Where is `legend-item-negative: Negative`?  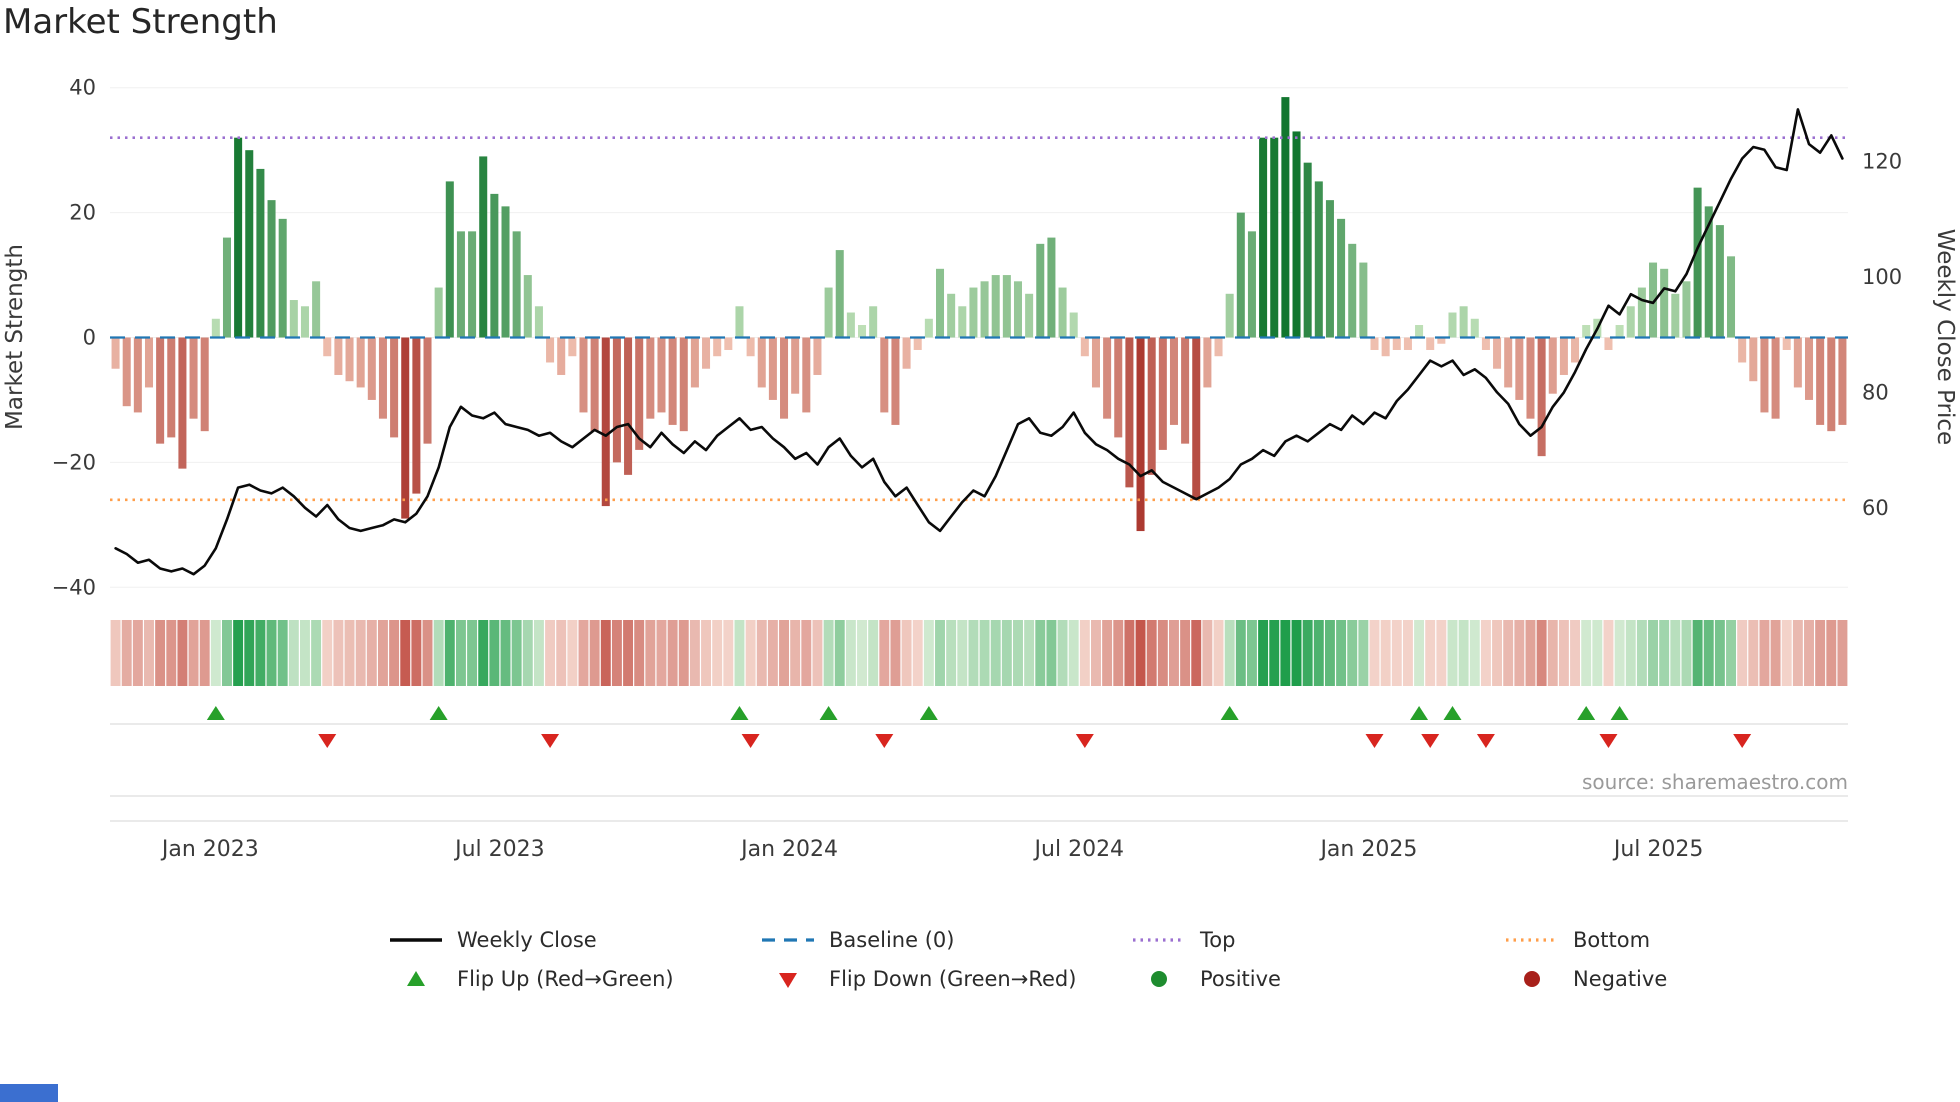
legend-item-negative: Negative is located at coordinates (1585, 979).